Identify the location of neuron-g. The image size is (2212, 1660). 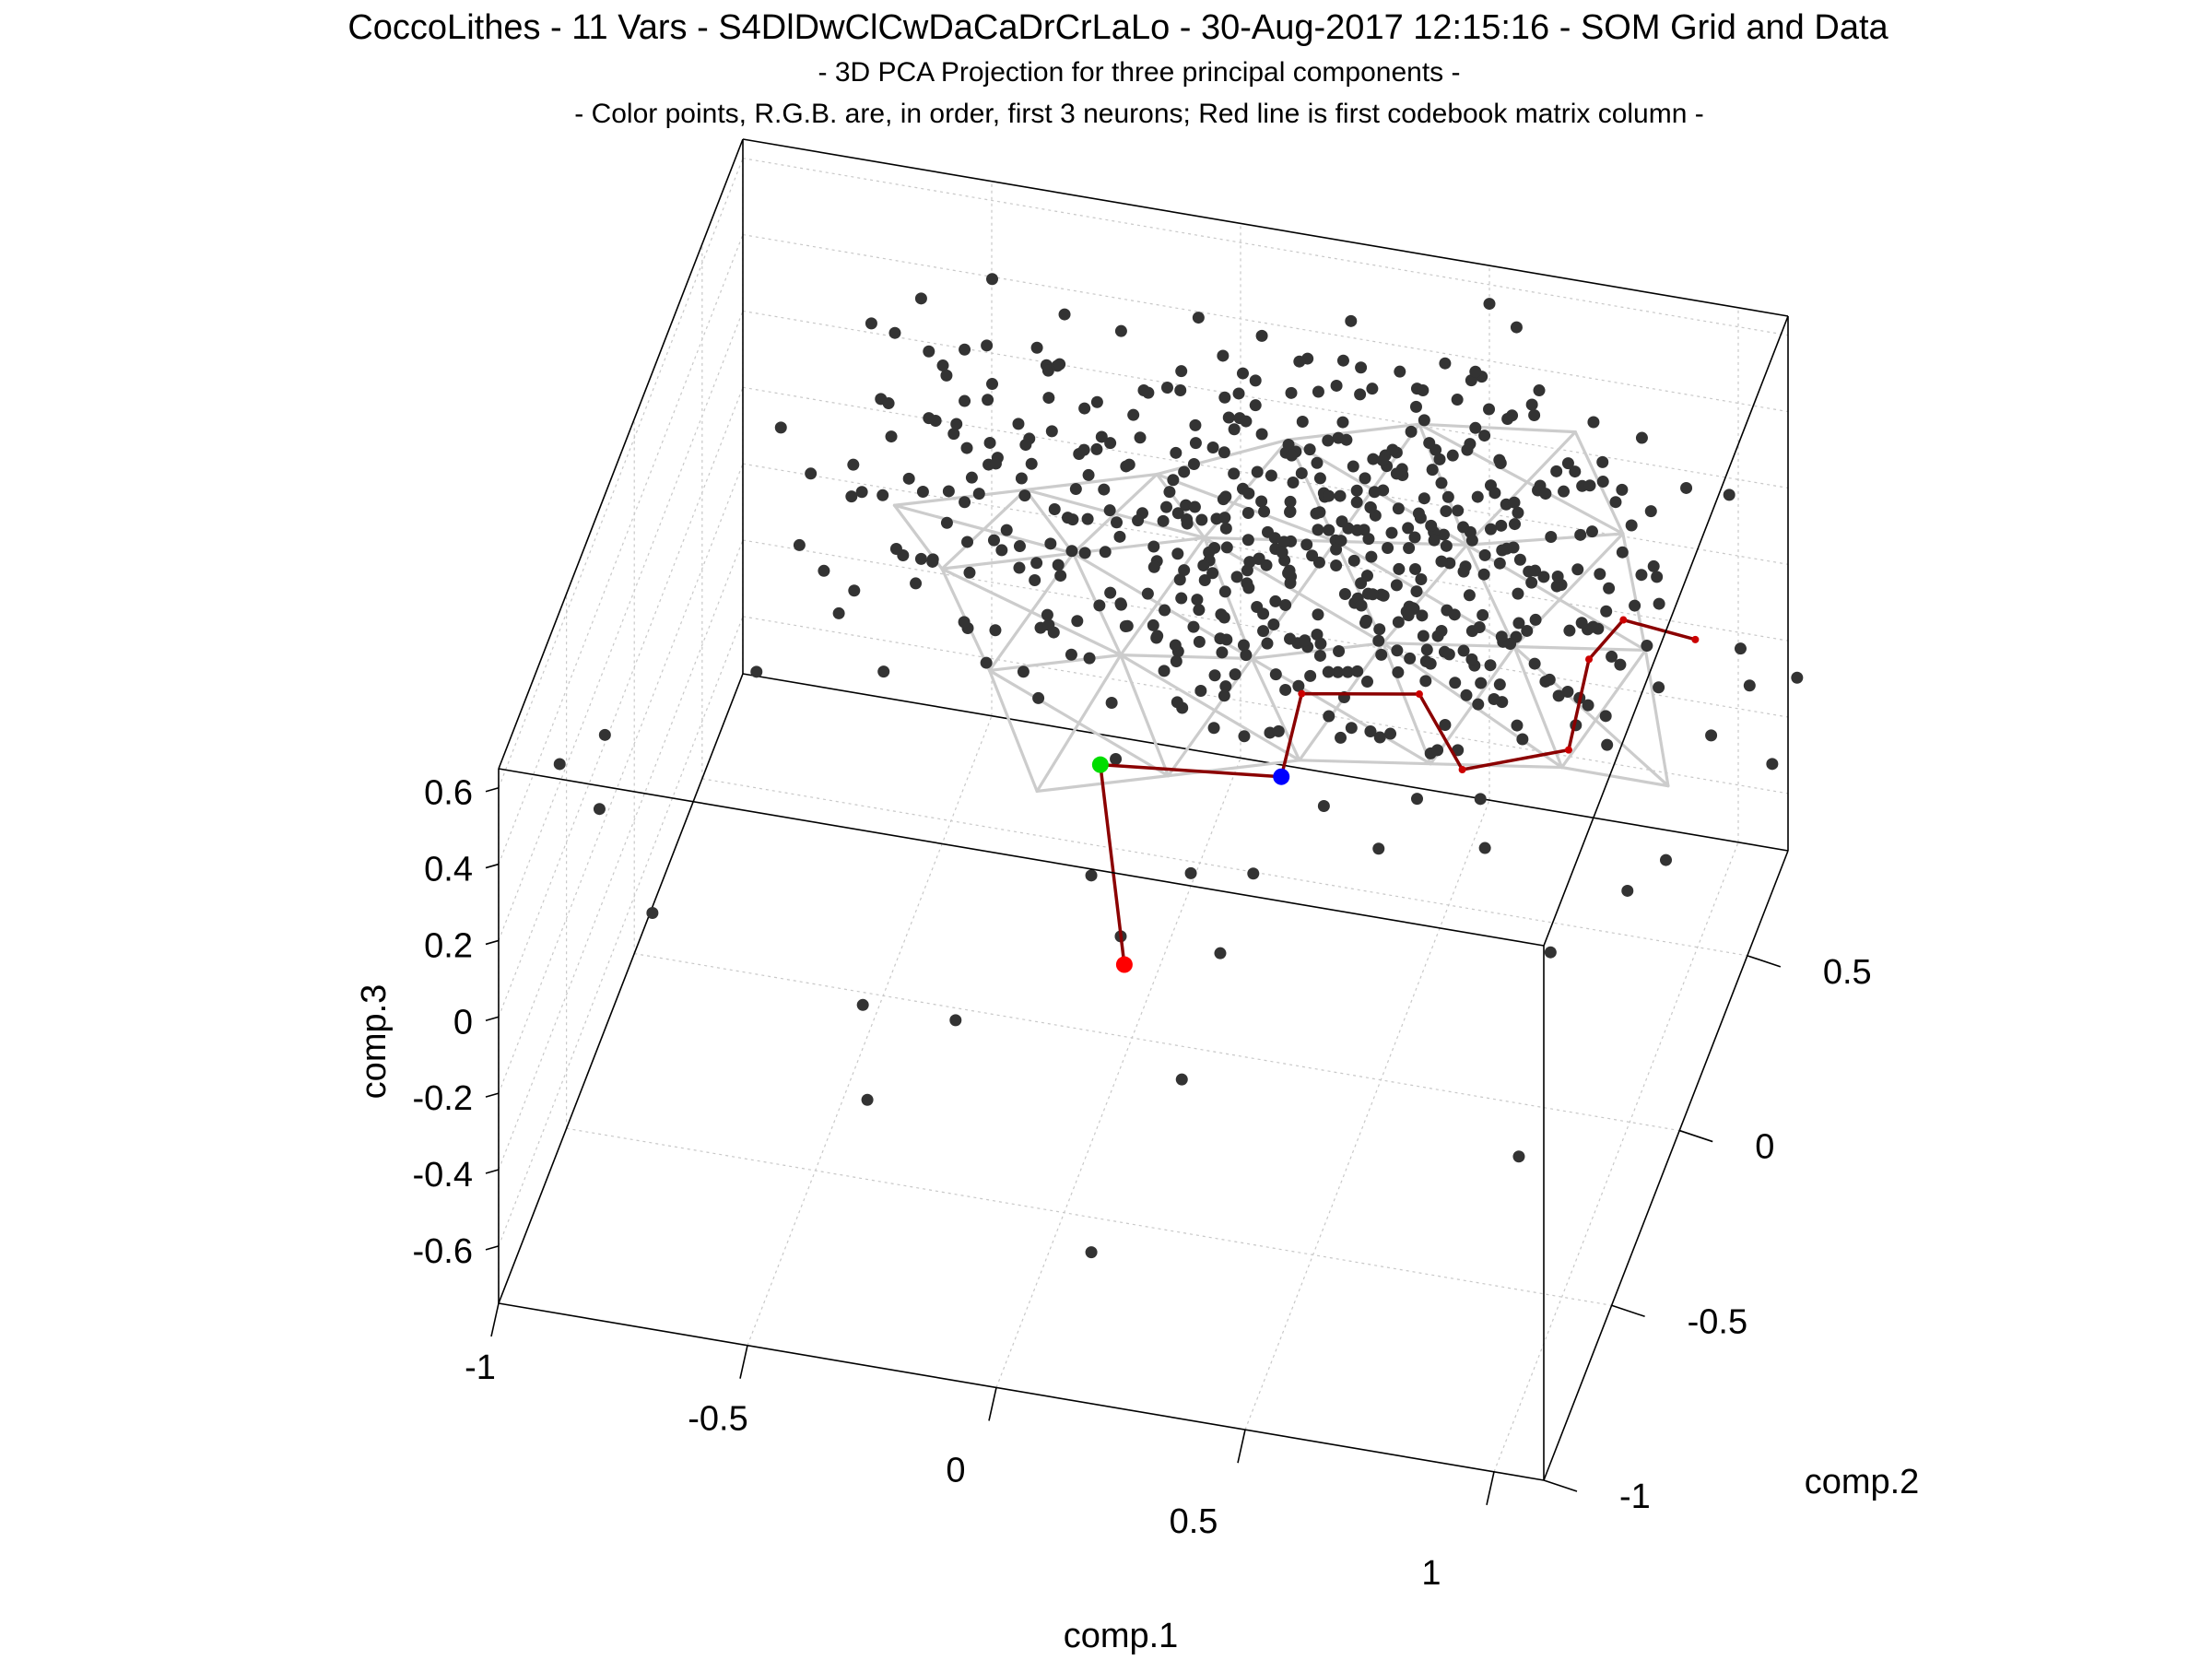
(1100, 764).